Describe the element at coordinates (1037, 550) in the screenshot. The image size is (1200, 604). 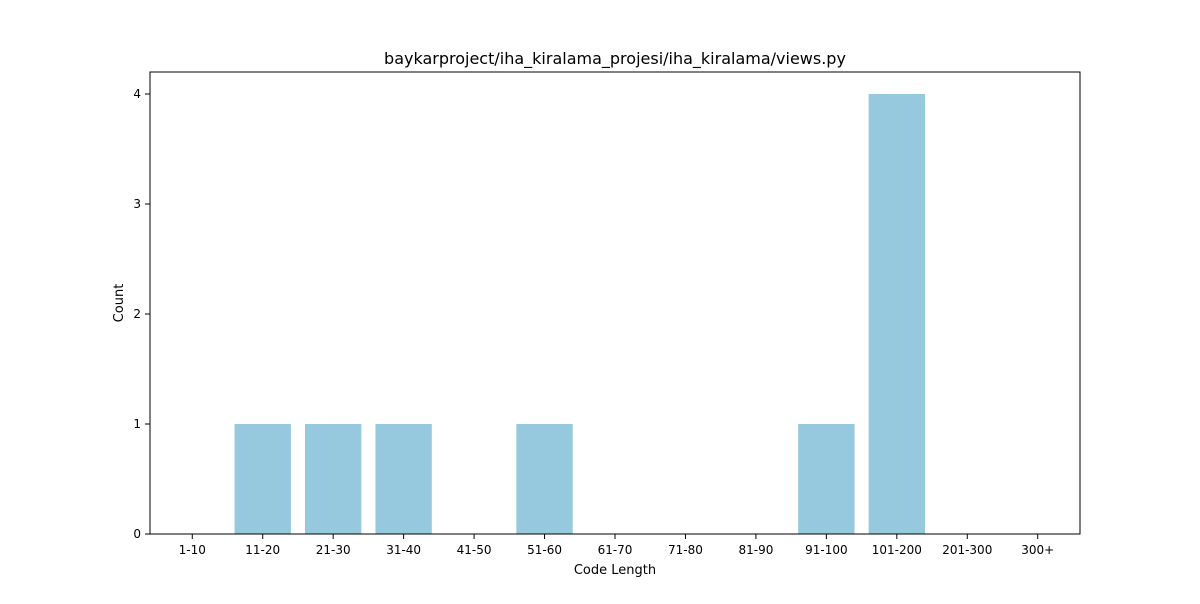
I see `x-tick-label: 300+` at that location.